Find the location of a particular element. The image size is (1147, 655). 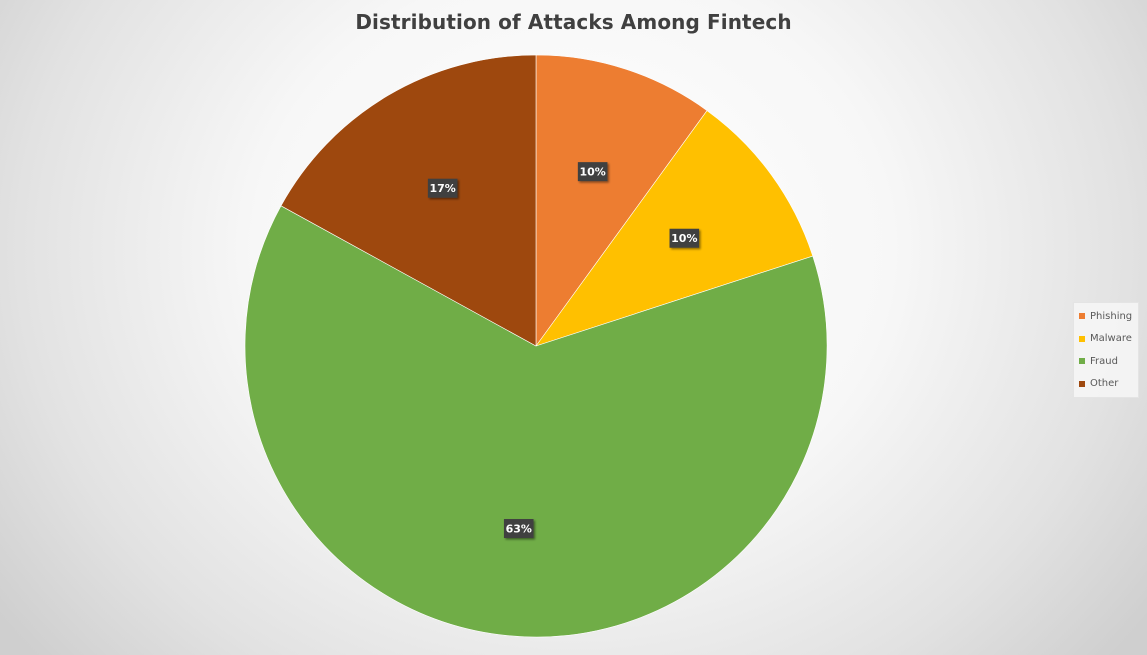

data-label-text-malware: 10% is located at coordinates (684, 238).